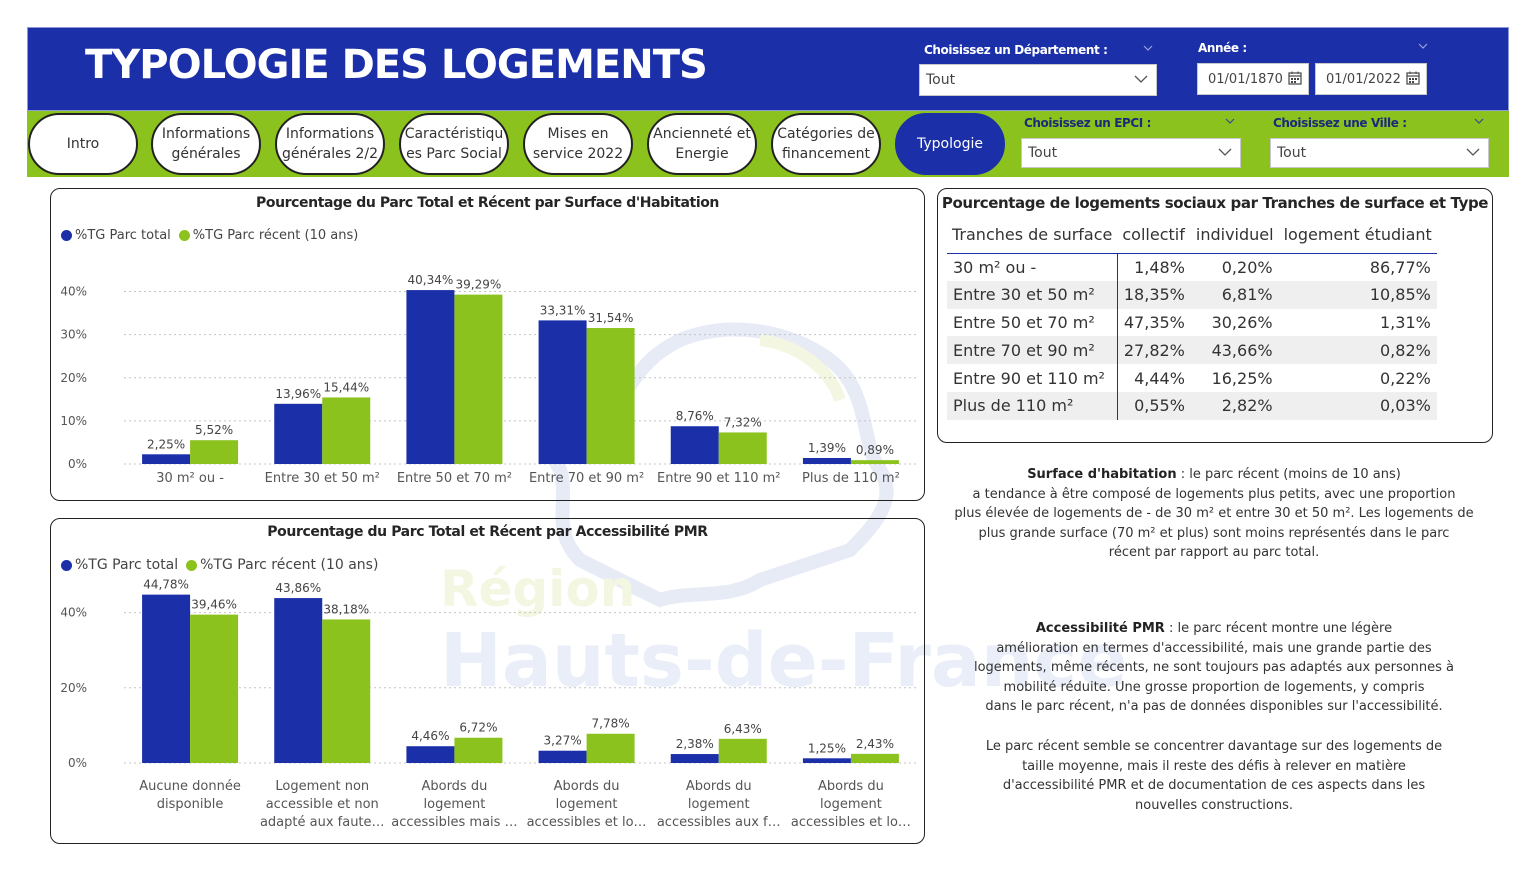 The image size is (1536, 888). I want to click on table-row: Plus de 110 m² 0,55% 2,82% 0,03%, so click(1192, 405).